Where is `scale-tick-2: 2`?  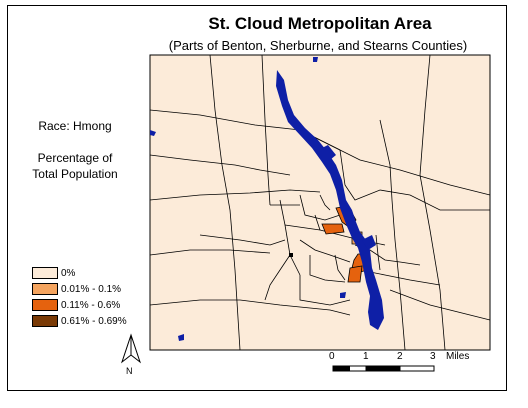
scale-tick-2: 2 is located at coordinates (400, 356).